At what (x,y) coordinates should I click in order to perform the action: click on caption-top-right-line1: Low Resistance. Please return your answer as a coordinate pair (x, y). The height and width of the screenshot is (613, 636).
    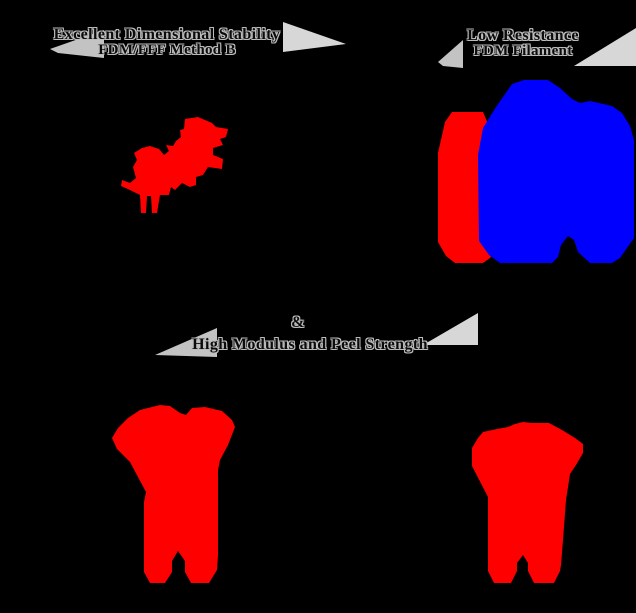
    Looking at the image, I should click on (523, 35).